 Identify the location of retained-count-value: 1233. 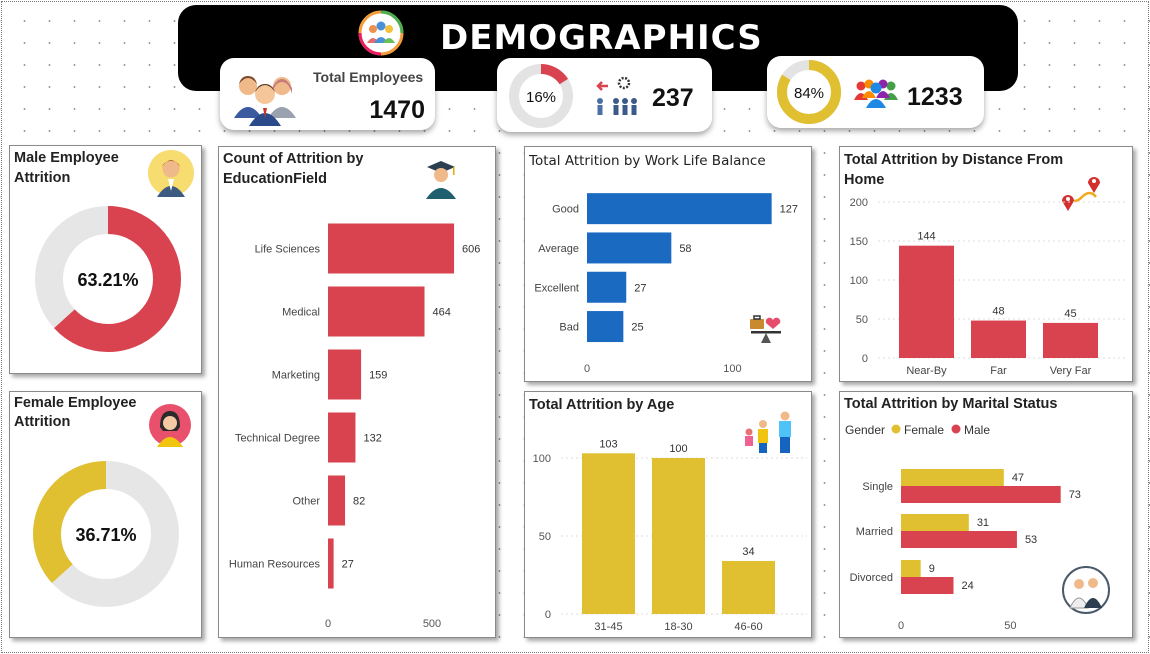
(935, 97).